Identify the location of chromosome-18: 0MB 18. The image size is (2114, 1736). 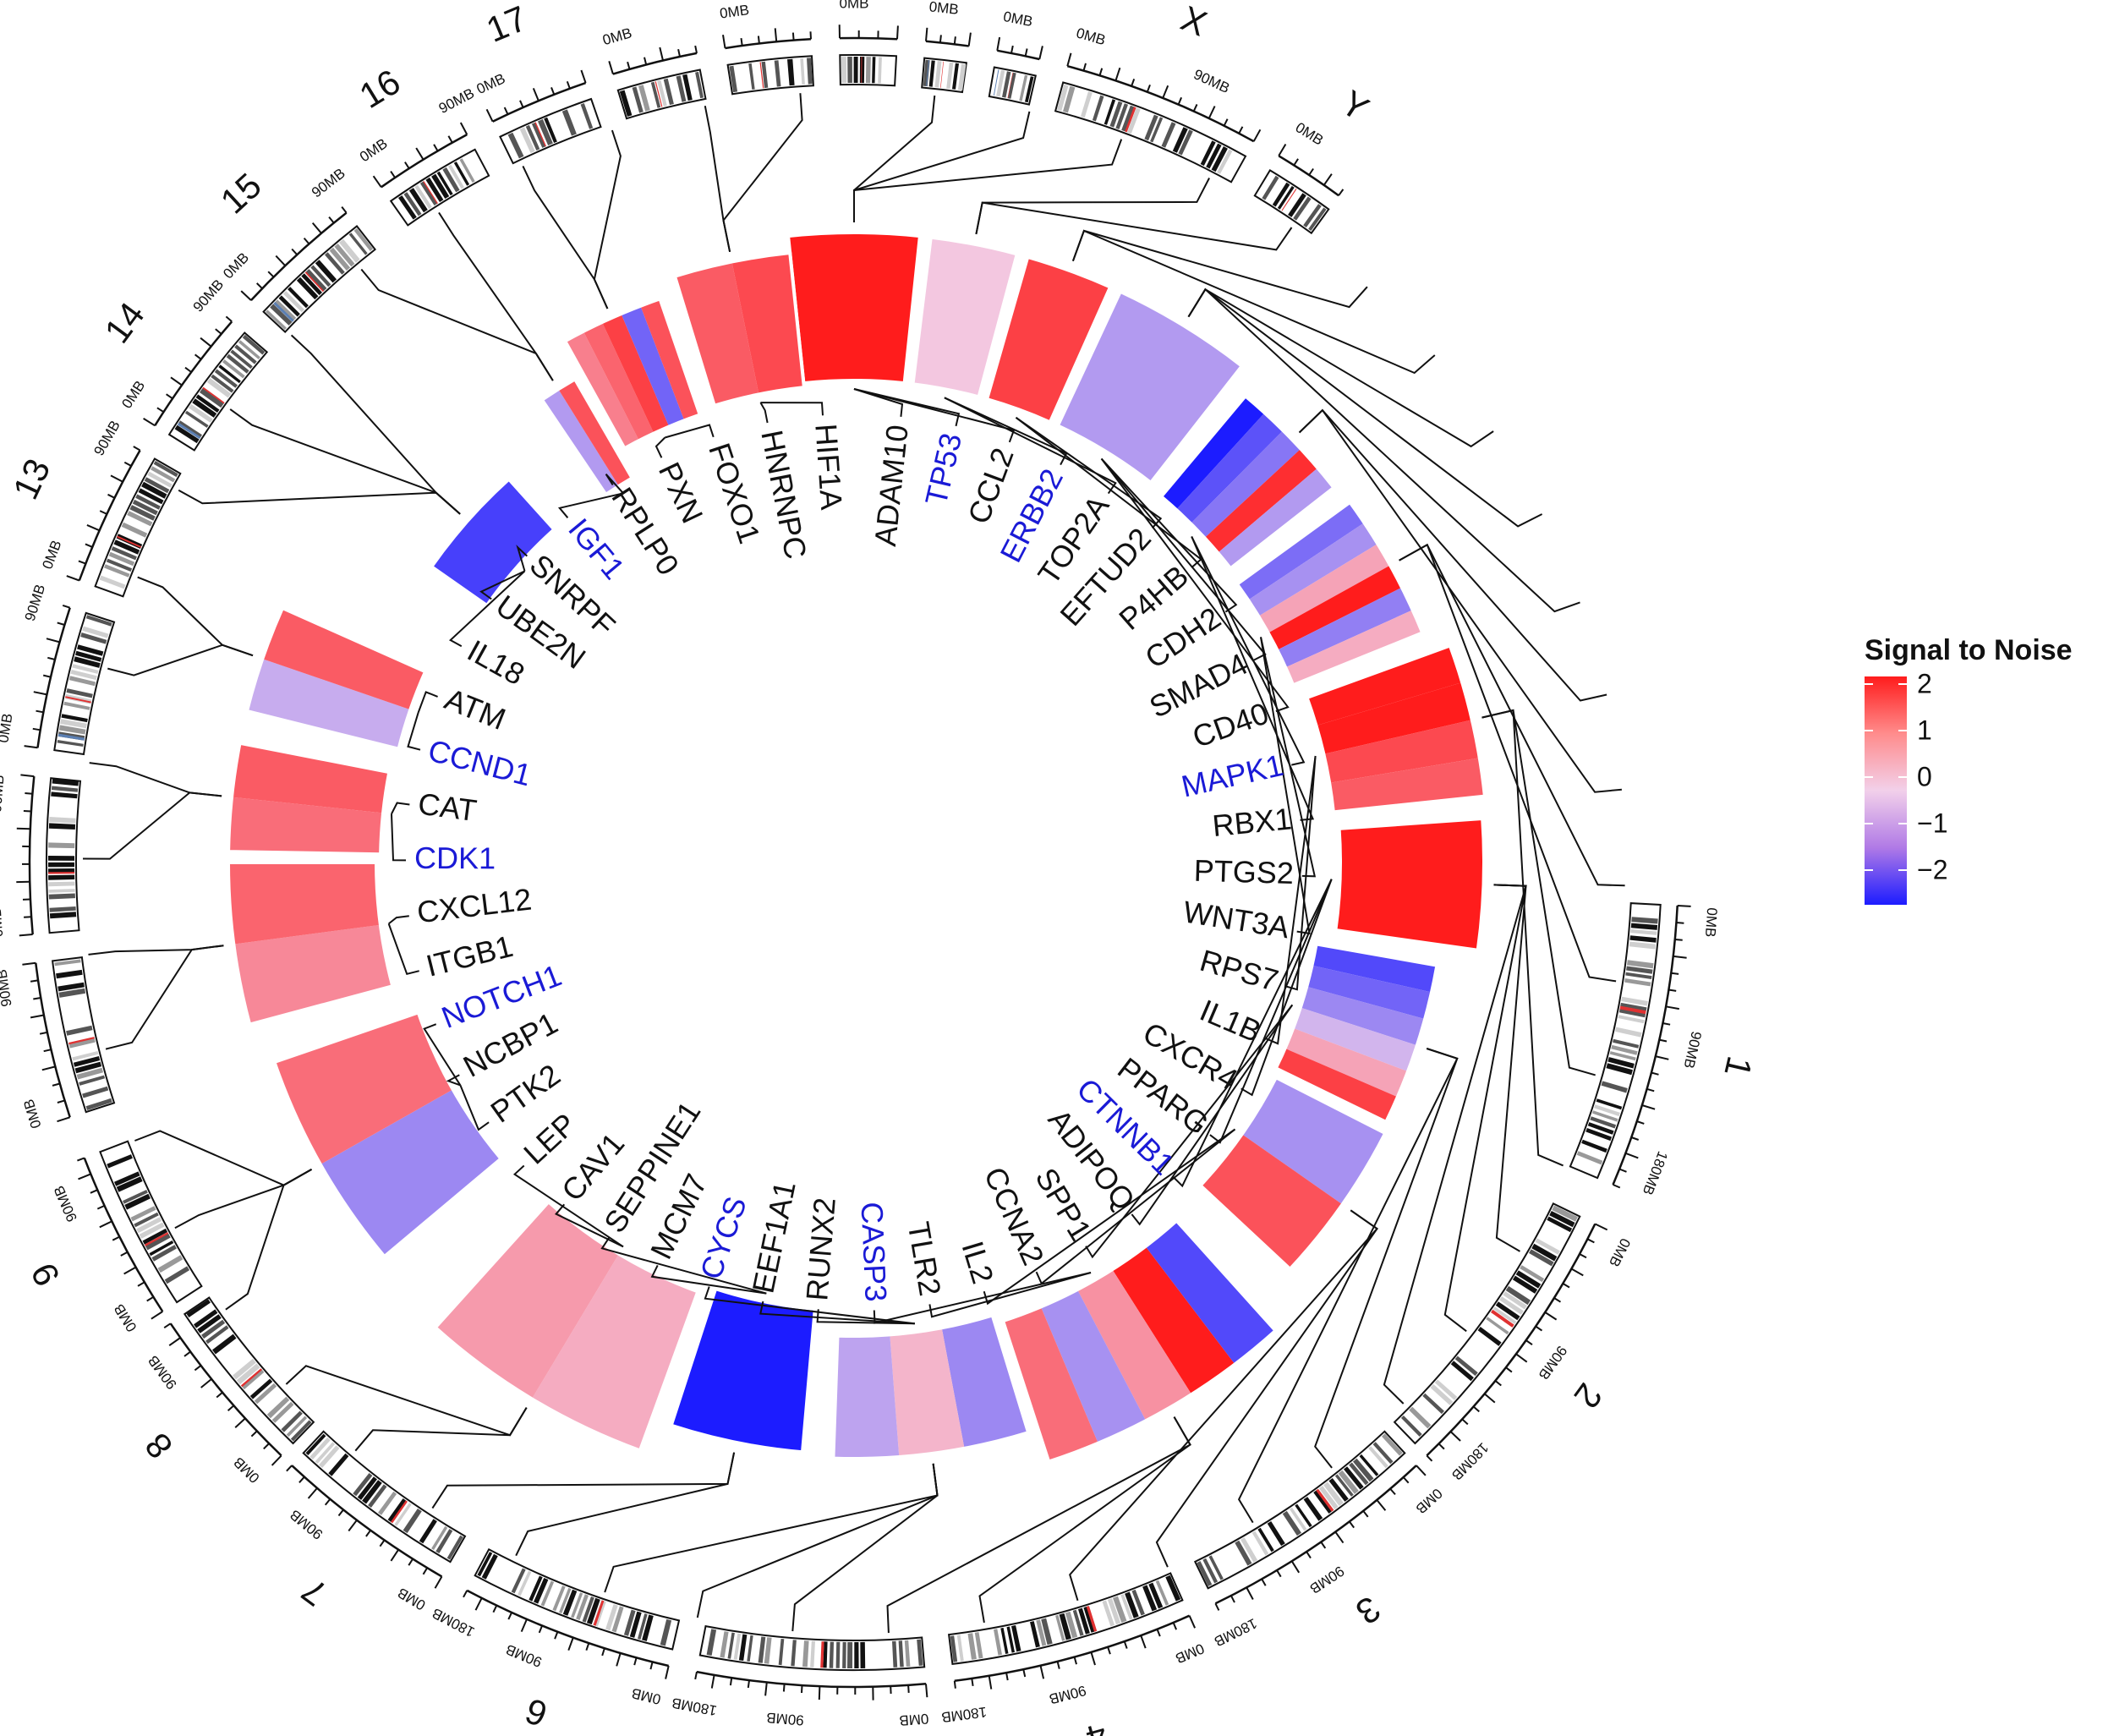
(653, 60).